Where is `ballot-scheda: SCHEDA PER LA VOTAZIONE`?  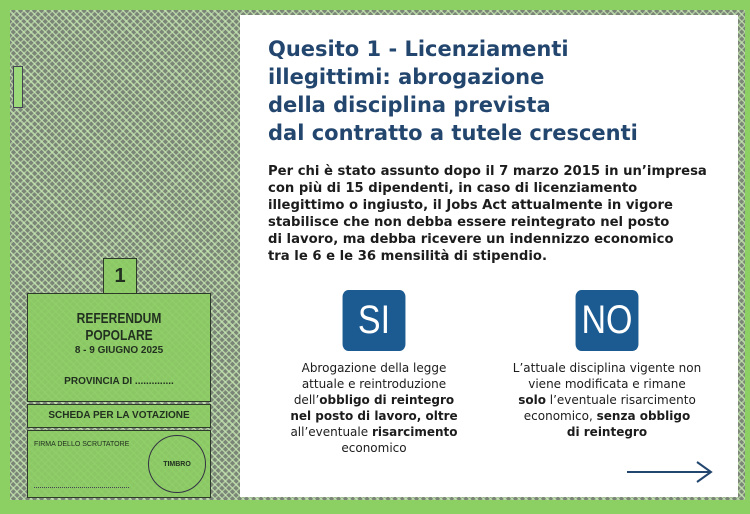 ballot-scheda: SCHEDA PER LA VOTAZIONE is located at coordinates (119, 415).